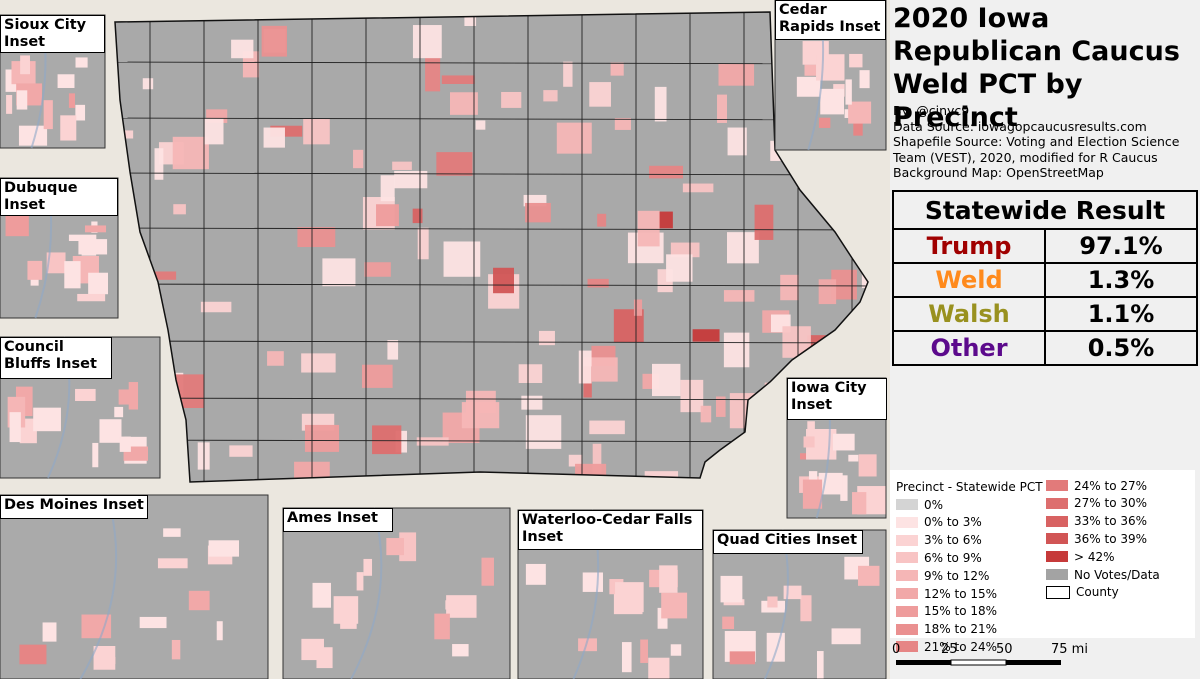  I want to click on legend-item: 0%, so click(919, 504).